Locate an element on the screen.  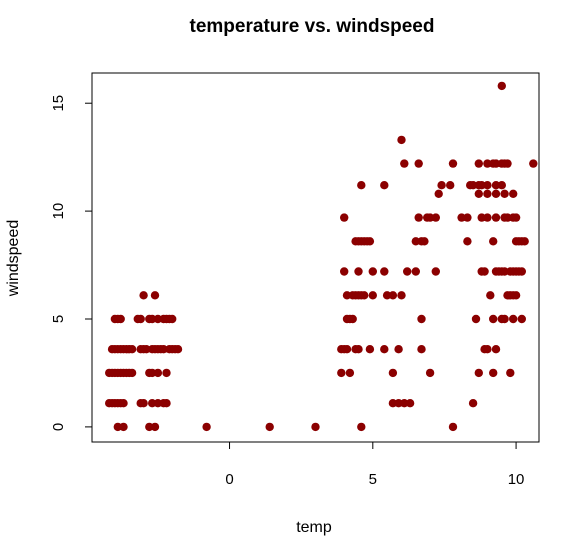
chart-title: temperature vs. windspeed is located at coordinates (312, 26).